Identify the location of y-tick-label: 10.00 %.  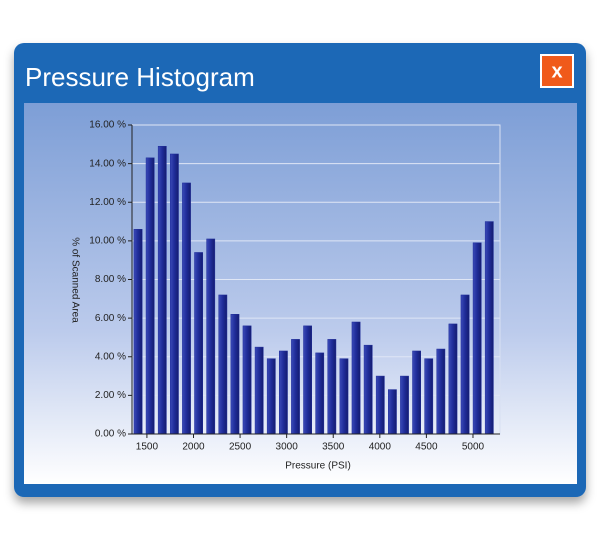
(107, 241).